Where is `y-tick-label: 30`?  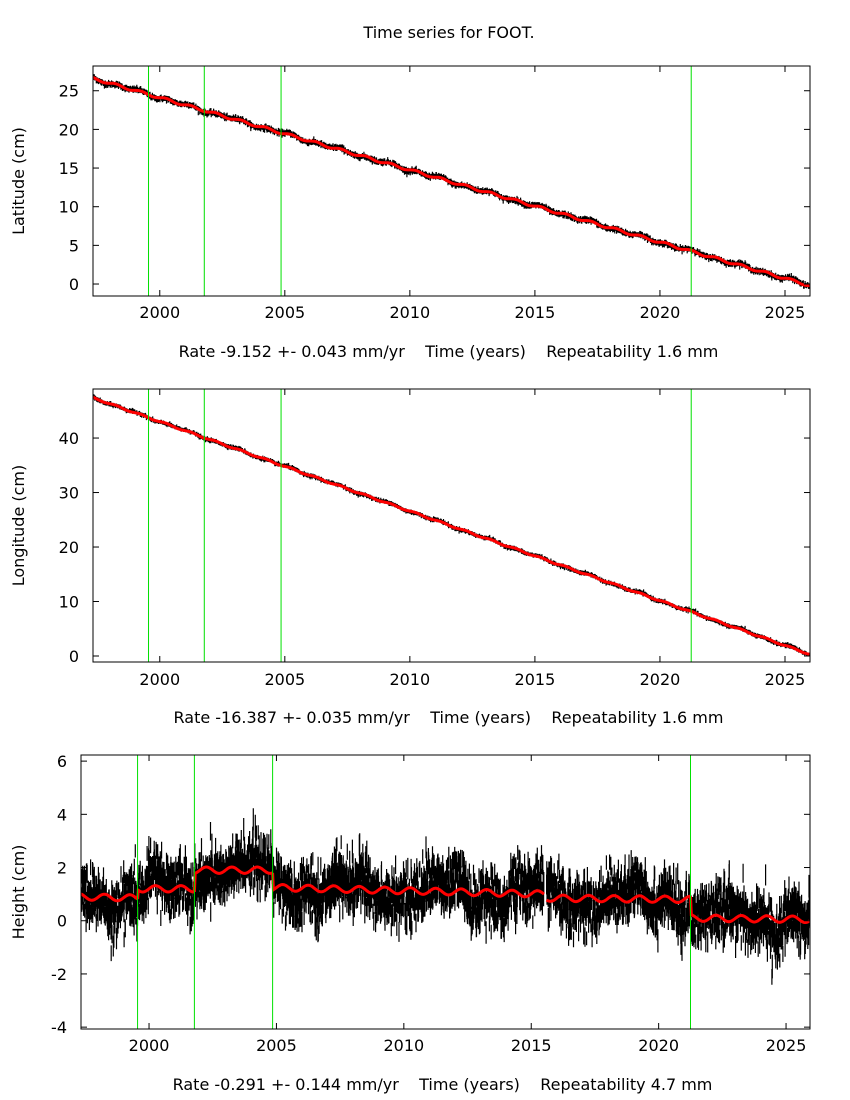
y-tick-label: 30 is located at coordinates (69, 493).